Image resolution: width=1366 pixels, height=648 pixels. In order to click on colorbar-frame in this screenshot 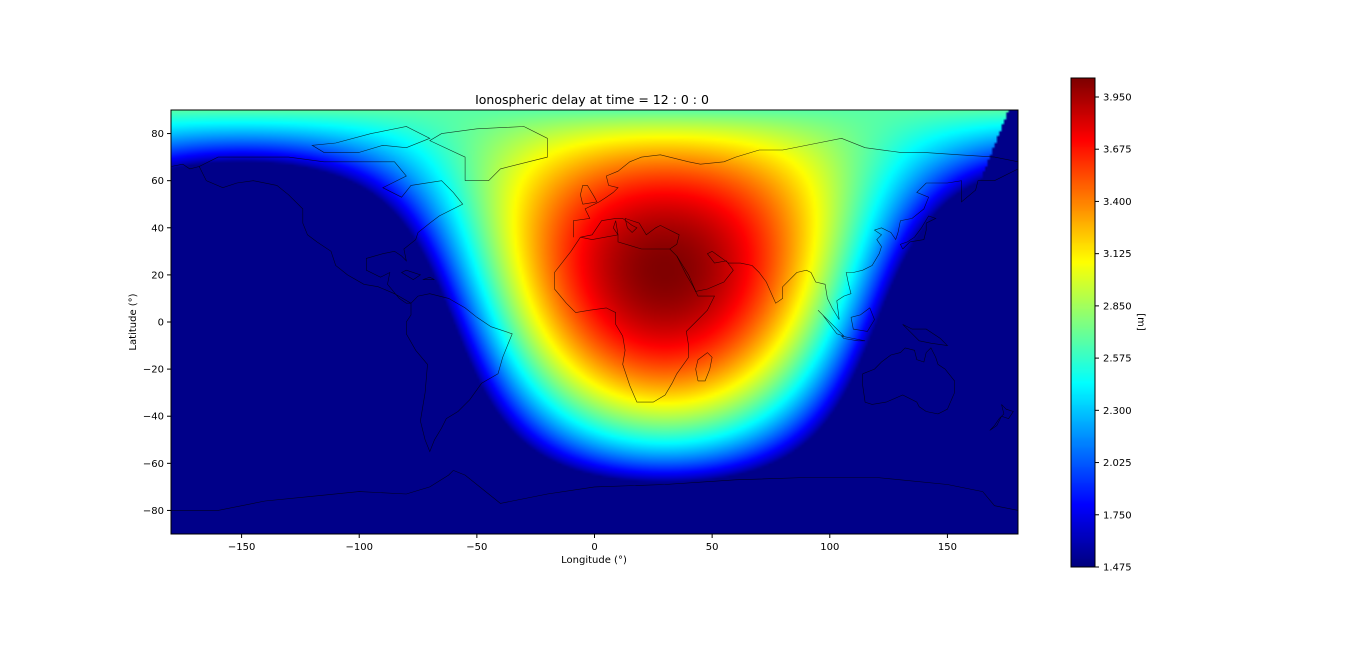, I will do `click(1083, 322)`.